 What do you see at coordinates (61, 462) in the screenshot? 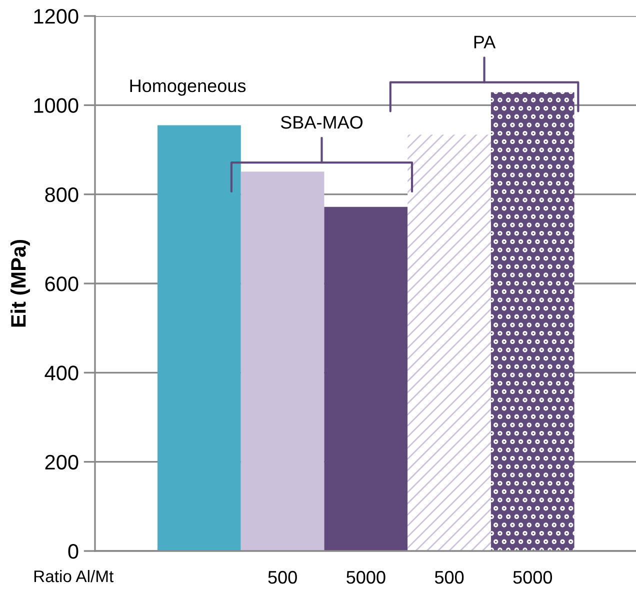
I see `y-tick-label: 200` at bounding box center [61, 462].